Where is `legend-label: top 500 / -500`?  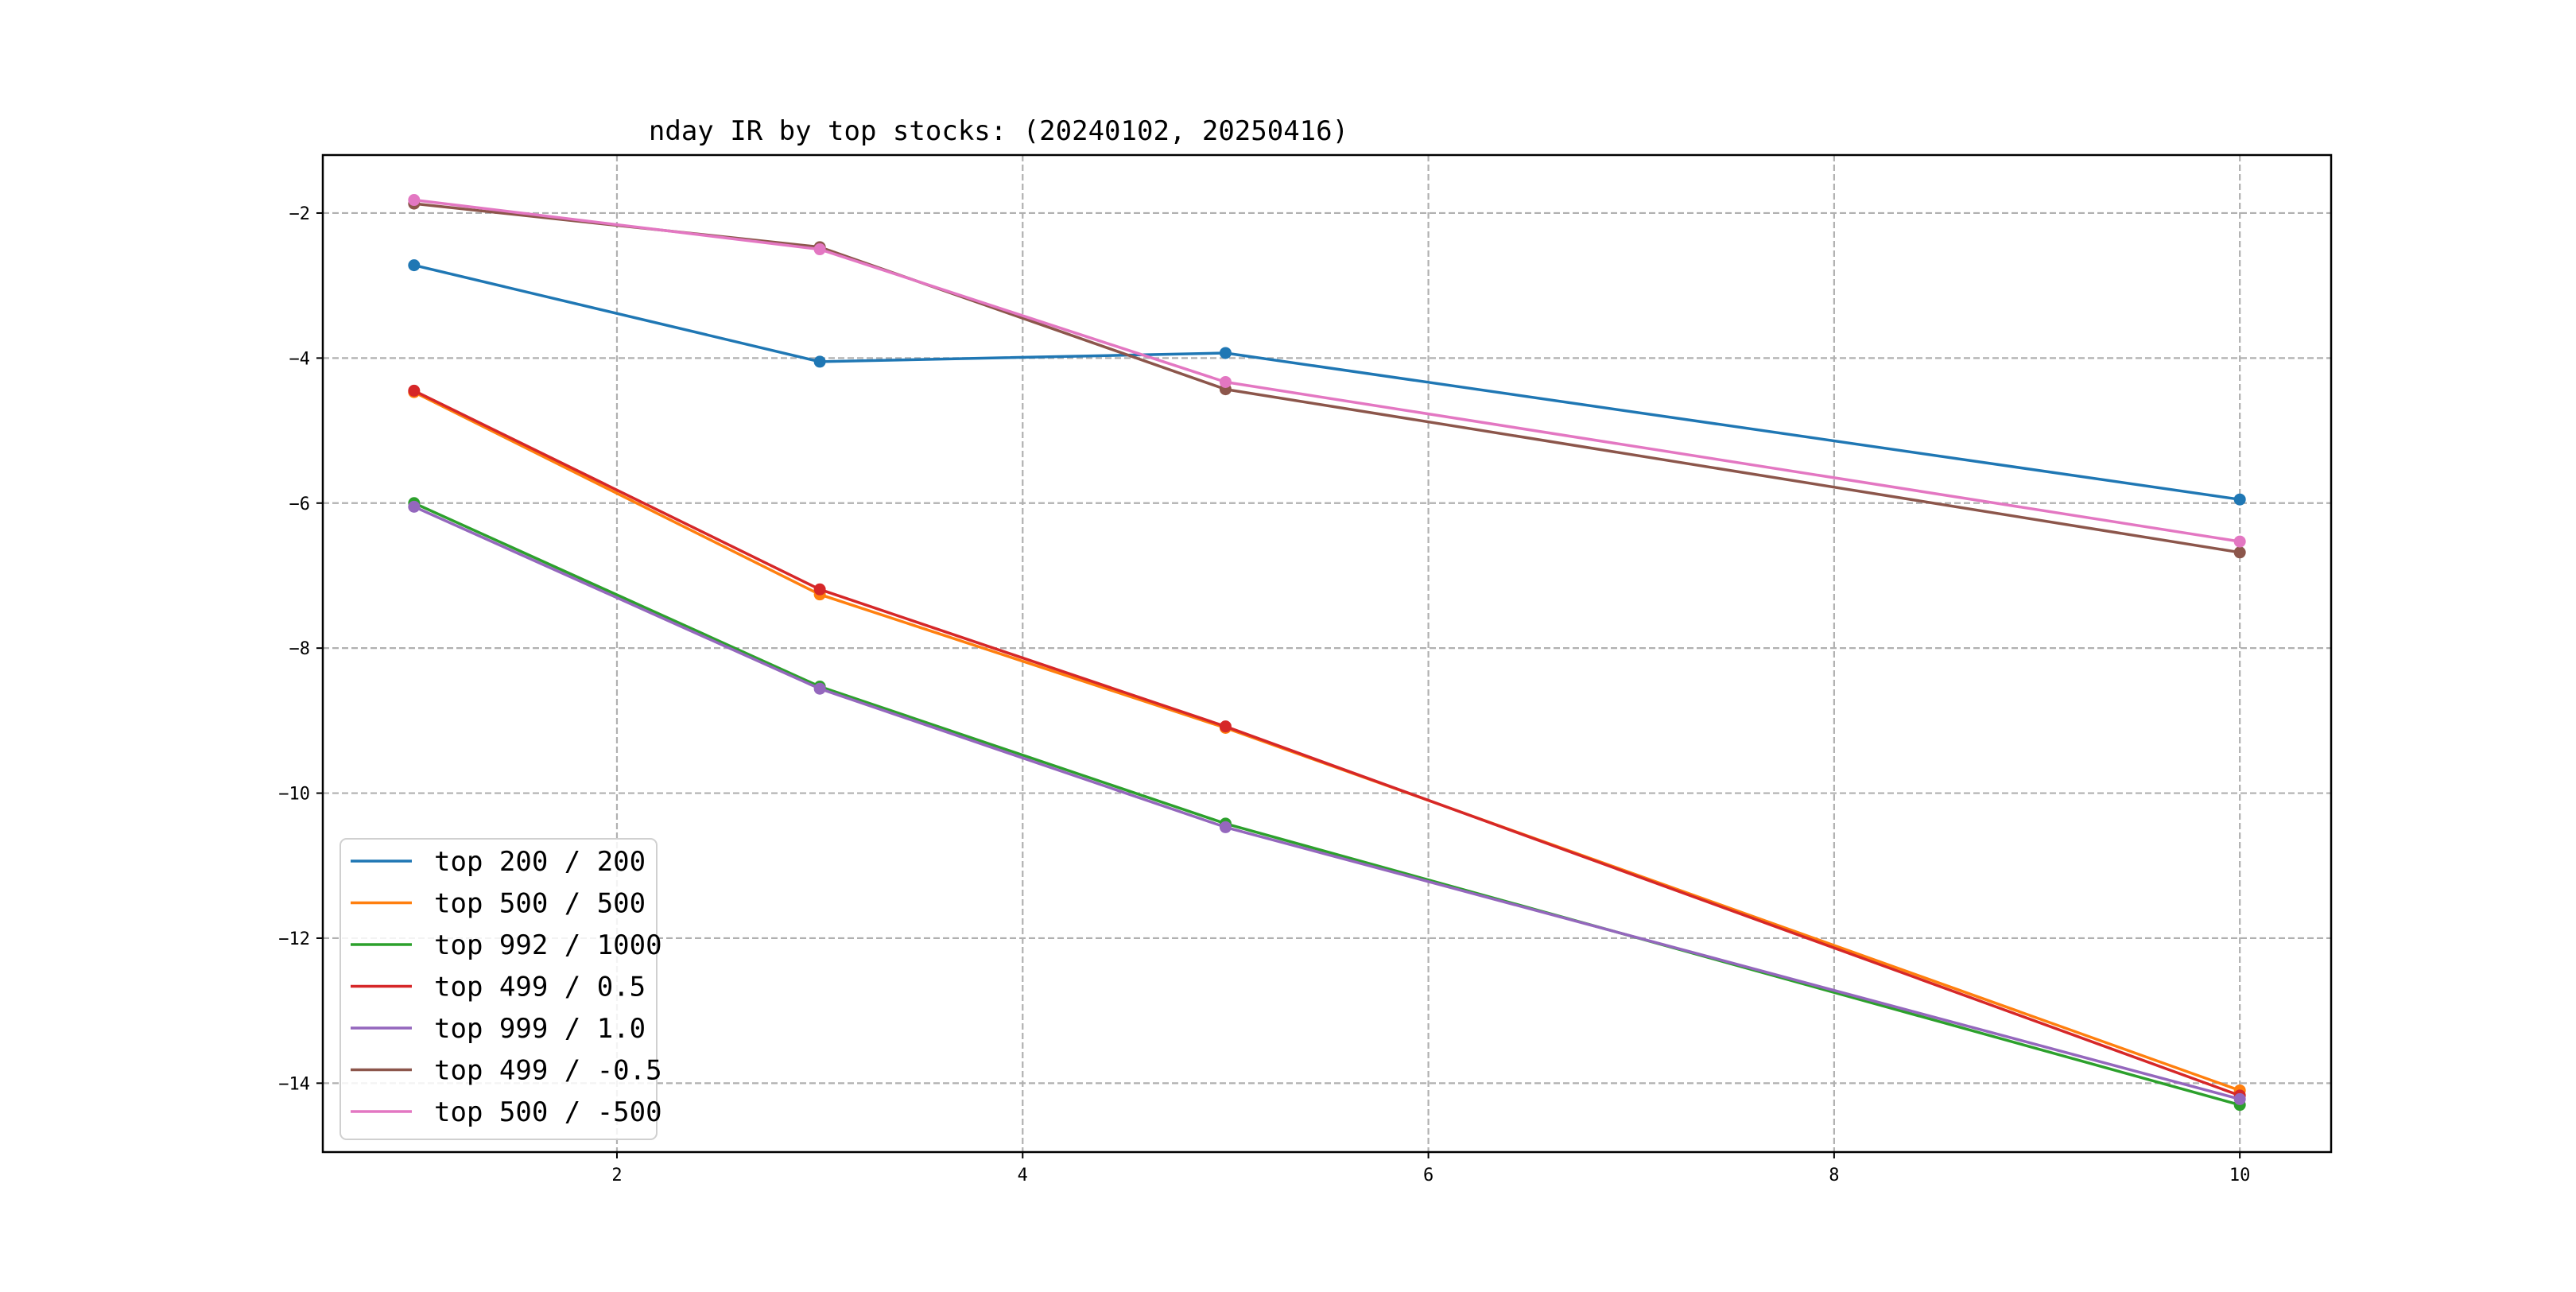
legend-label: top 500 / -500 is located at coordinates (548, 1112).